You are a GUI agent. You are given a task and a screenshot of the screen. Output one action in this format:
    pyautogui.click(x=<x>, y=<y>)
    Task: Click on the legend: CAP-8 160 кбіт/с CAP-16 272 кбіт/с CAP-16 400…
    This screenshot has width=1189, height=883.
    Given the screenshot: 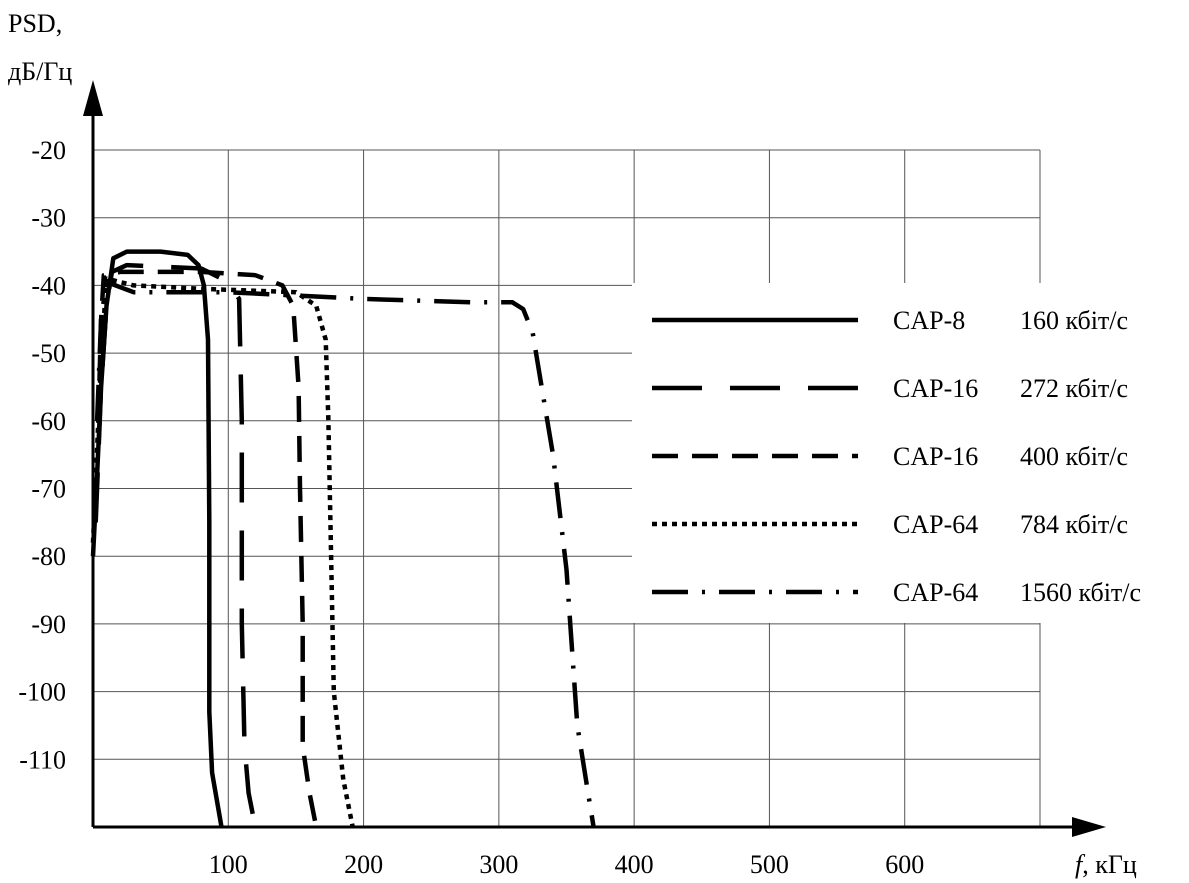 What is the action you would take?
    pyautogui.click(x=896, y=456)
    